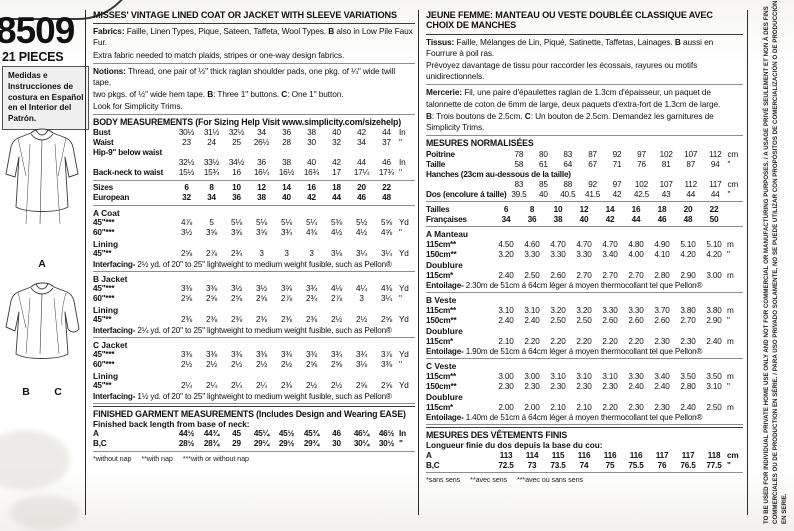 The image size is (794, 531). What do you see at coordinates (42, 176) in the screenshot?
I see `illustration-view-a` at bounding box center [42, 176].